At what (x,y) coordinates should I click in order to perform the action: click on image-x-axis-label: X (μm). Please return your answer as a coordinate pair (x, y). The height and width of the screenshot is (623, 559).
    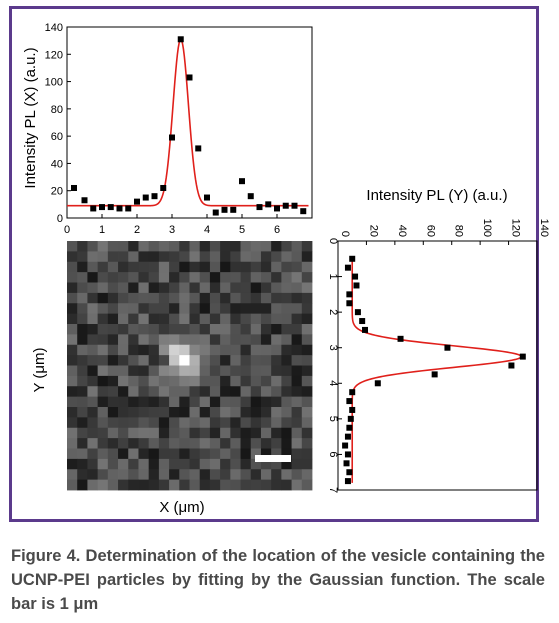
    Looking at the image, I should click on (181, 507).